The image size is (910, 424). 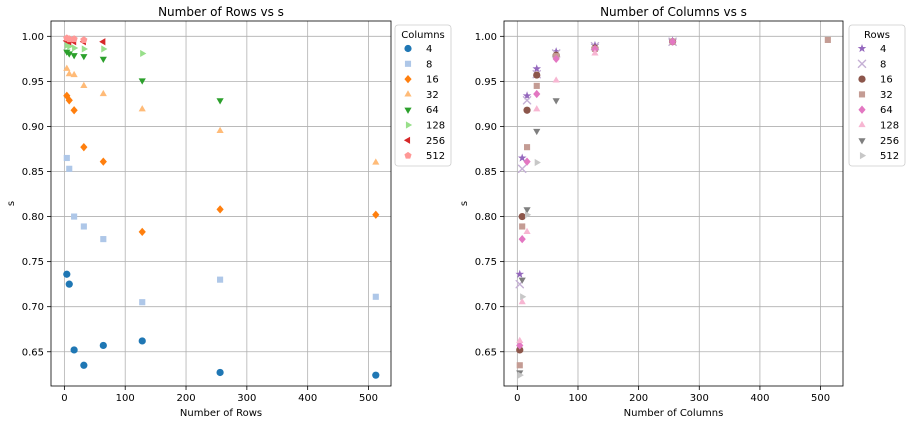 What do you see at coordinates (221, 12) in the screenshot?
I see `chart-title: Number of Rows vs s` at bounding box center [221, 12].